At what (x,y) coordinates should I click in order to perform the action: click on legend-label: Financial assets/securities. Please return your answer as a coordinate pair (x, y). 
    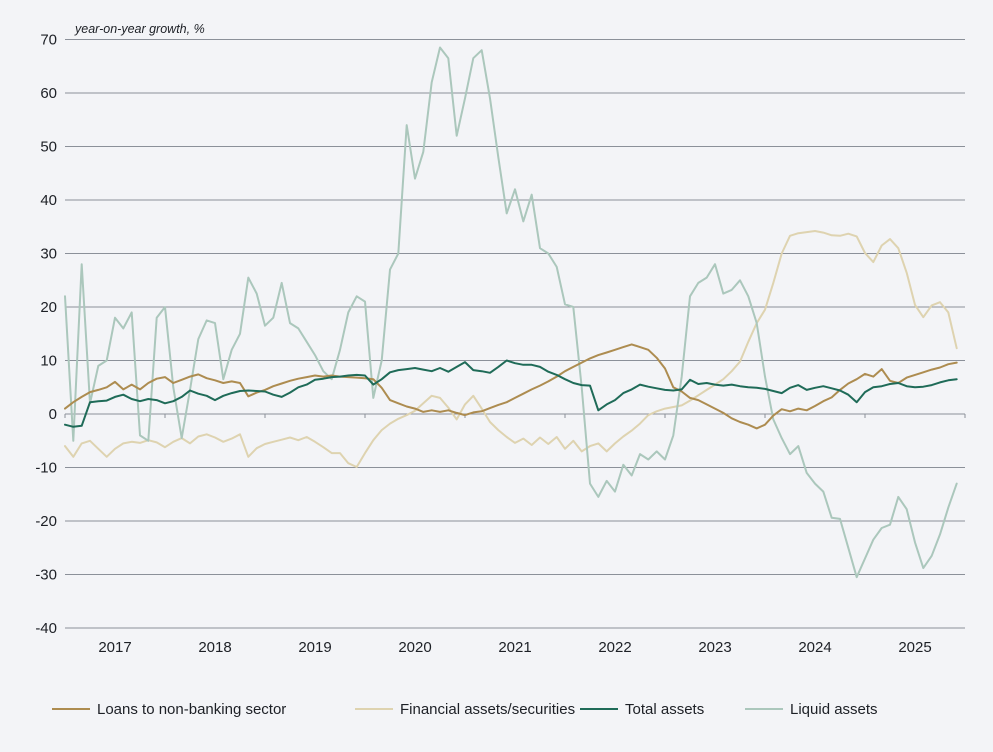
    Looking at the image, I should click on (488, 709).